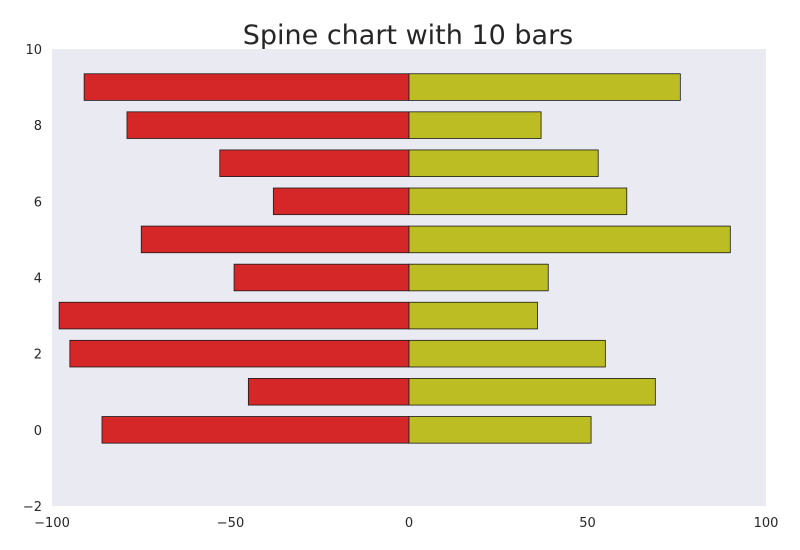  Describe the element at coordinates (38, 279) in the screenshot. I see `y-tick-label: 4` at that location.